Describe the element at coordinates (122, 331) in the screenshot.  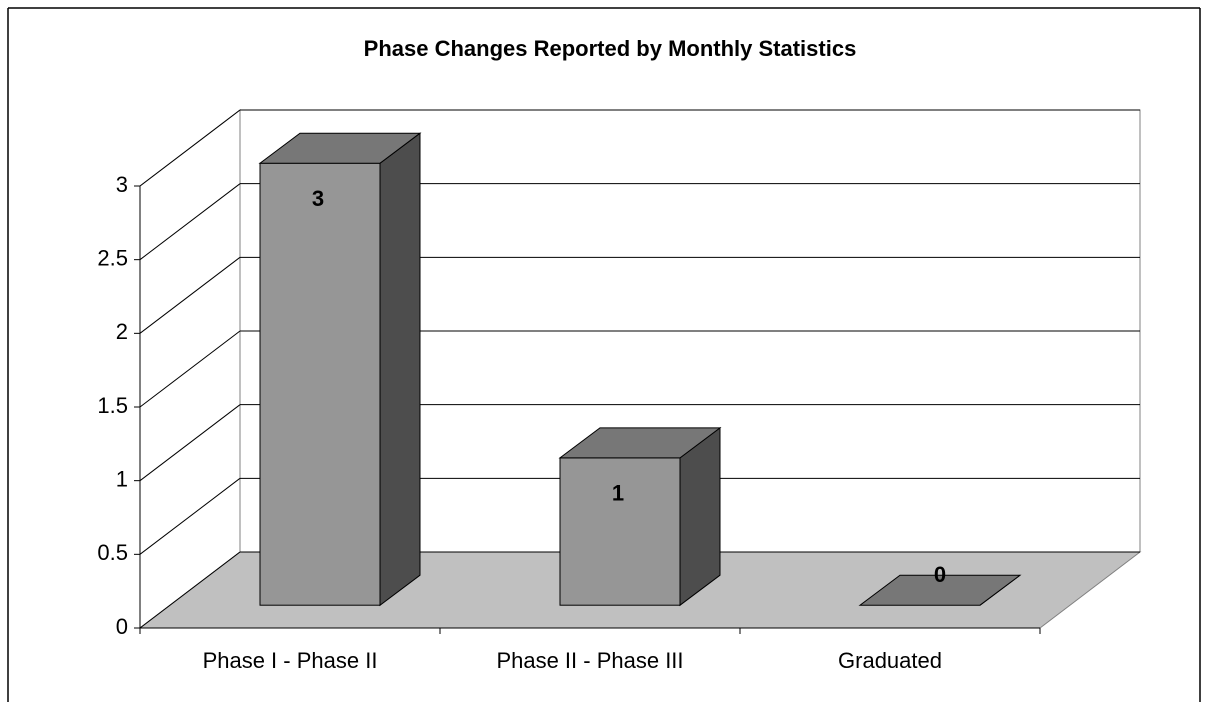
I see `y-tick-label: 2` at that location.